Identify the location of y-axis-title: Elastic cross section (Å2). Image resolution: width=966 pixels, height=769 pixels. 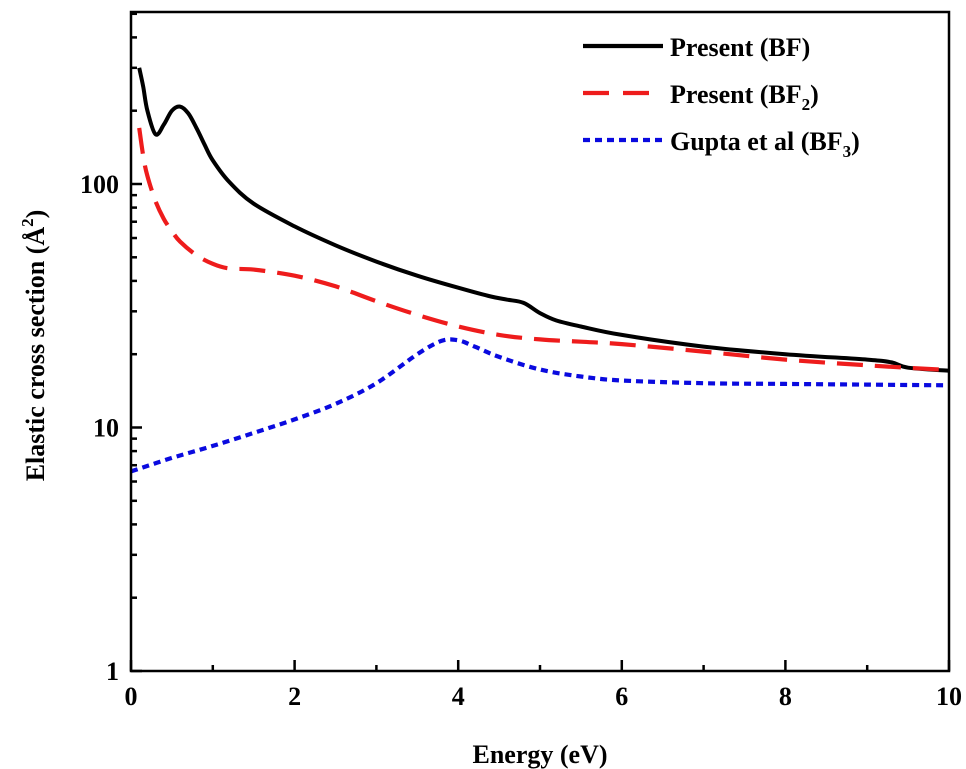
(34, 346).